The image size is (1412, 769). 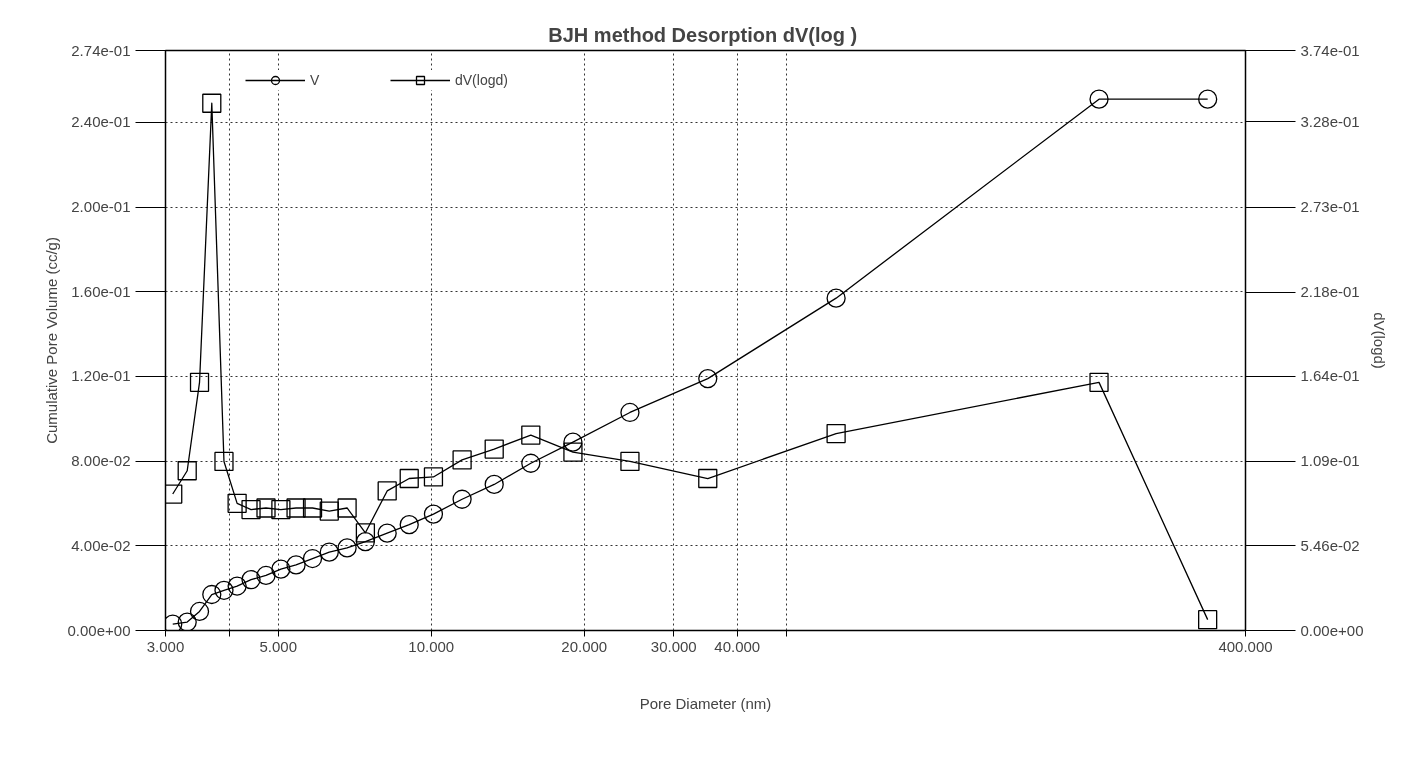 What do you see at coordinates (1330, 292) in the screenshot?
I see `y2-tick-label: 2.18e-01` at bounding box center [1330, 292].